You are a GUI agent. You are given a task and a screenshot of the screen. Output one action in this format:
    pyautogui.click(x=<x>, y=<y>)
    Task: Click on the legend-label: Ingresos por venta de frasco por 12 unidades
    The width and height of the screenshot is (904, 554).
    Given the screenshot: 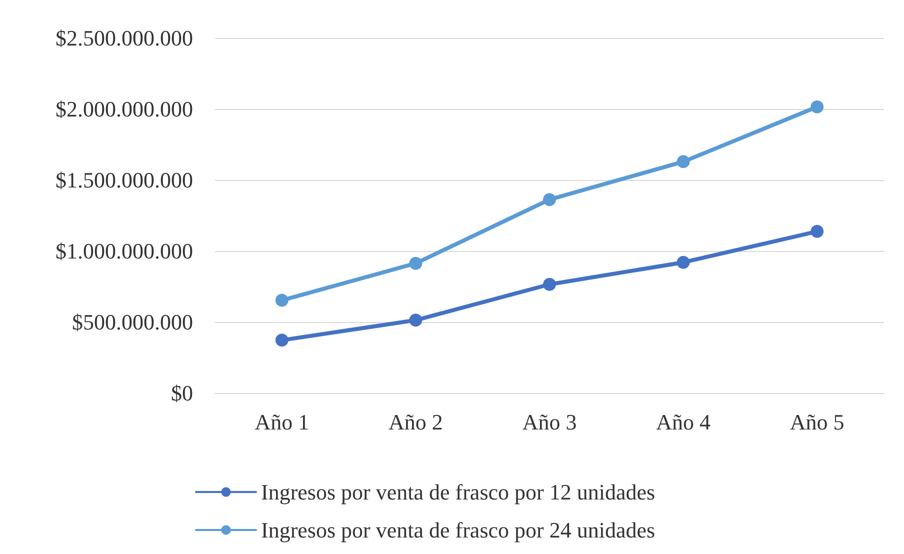 What is the action you would take?
    pyautogui.click(x=458, y=492)
    